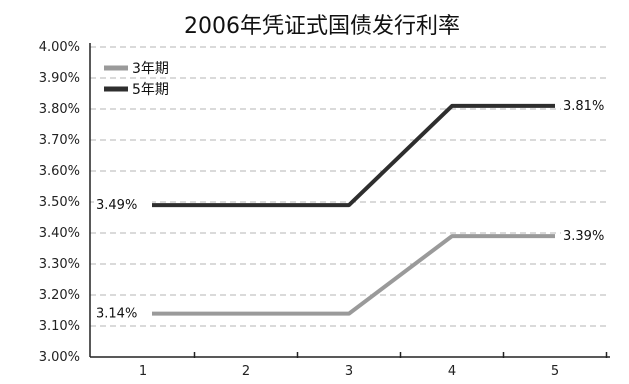 This screenshot has height=384, width=629. I want to click on legend-label: 5年期, so click(150, 90).